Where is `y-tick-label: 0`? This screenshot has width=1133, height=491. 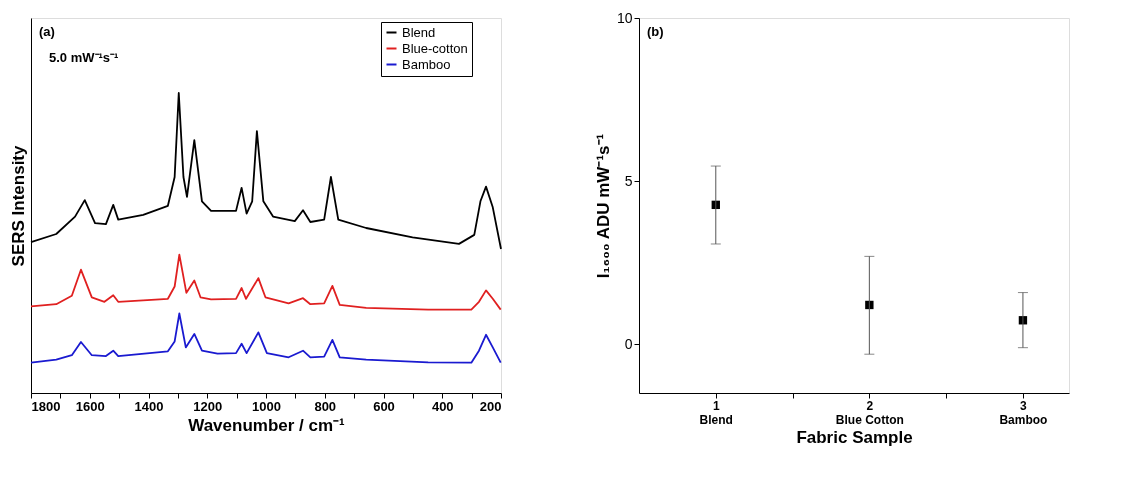
y-tick-label: 0 is located at coordinates (628, 343).